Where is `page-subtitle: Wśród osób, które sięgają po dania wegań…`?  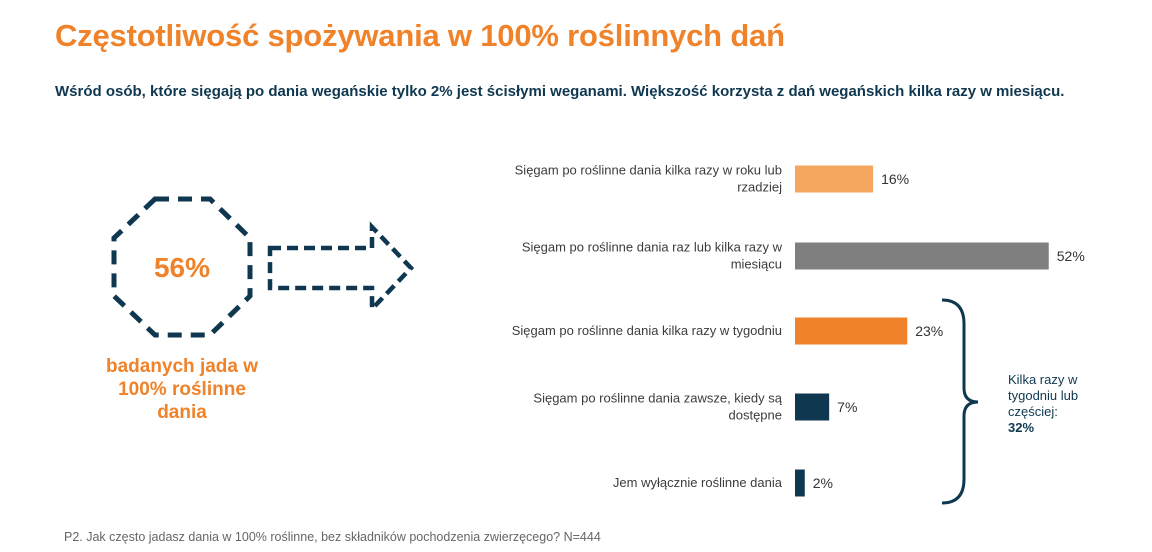
page-subtitle: Wśród osób, które sięgają po dania wegań… is located at coordinates (560, 91).